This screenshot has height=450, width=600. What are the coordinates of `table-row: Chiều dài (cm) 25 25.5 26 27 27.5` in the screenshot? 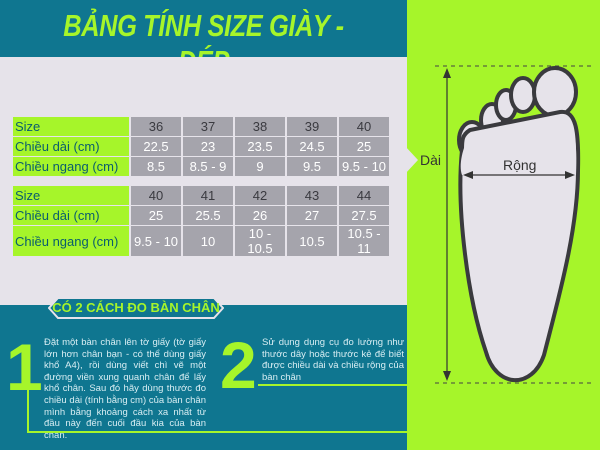 It's located at (201, 215).